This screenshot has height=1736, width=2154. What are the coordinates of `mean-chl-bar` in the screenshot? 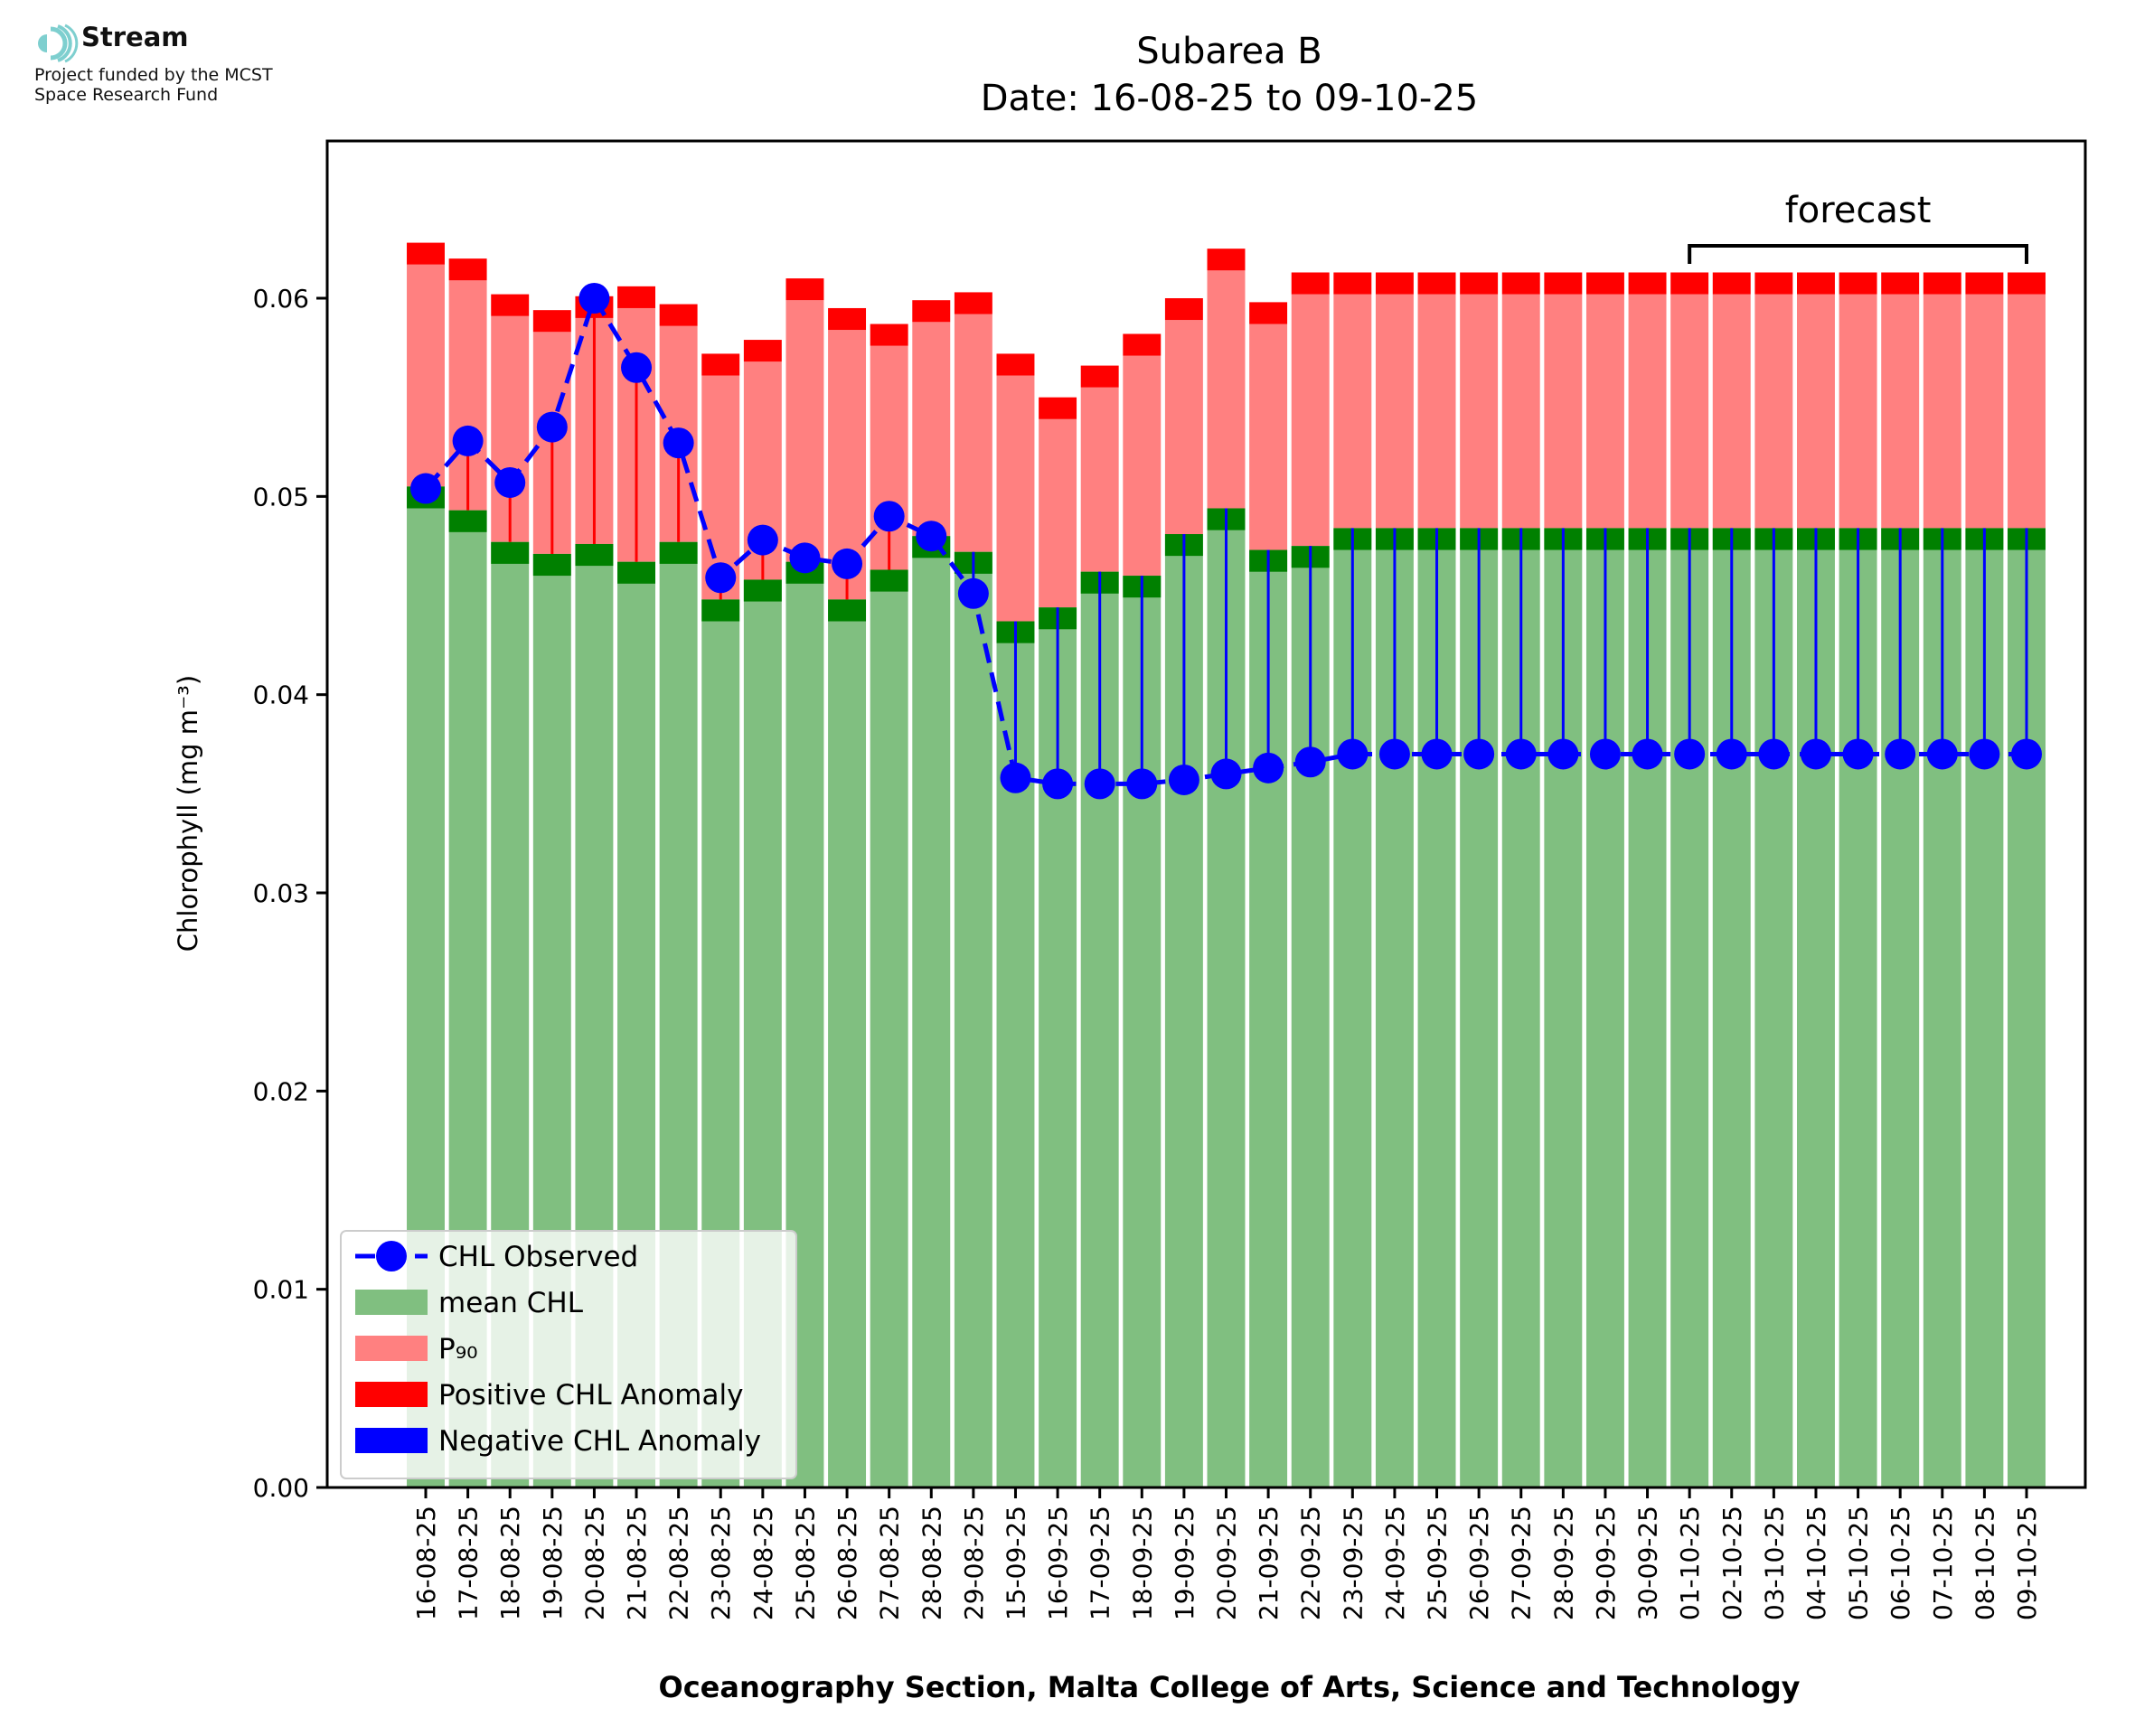 It's located at (889, 1028).